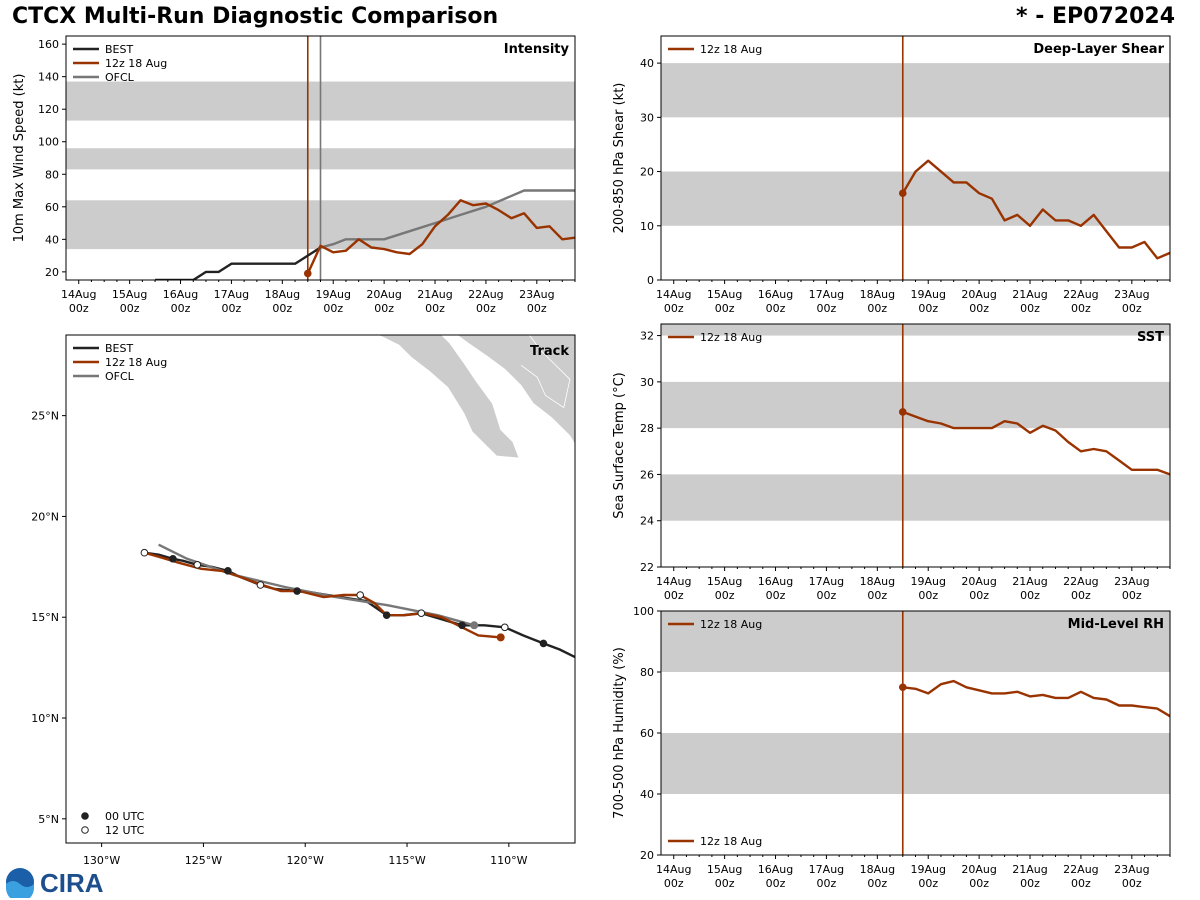  What do you see at coordinates (45, 718) in the screenshot?
I see `lat-tick-label: 10°N` at bounding box center [45, 718].